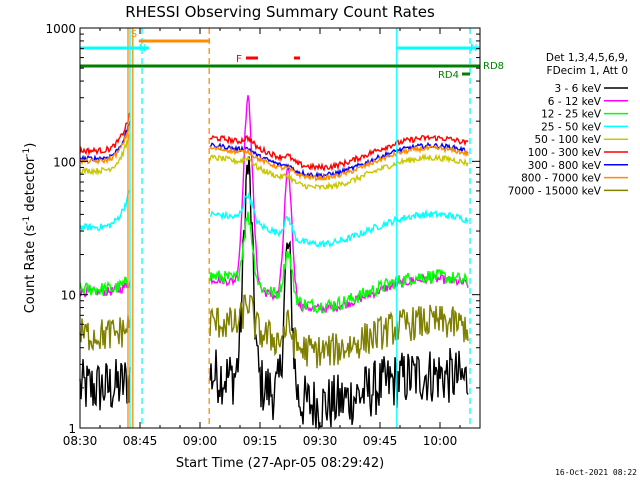 This screenshot has width=640, height=480. Describe the element at coordinates (60, 29) in the screenshot. I see `y-tick-label: 1000` at that location.